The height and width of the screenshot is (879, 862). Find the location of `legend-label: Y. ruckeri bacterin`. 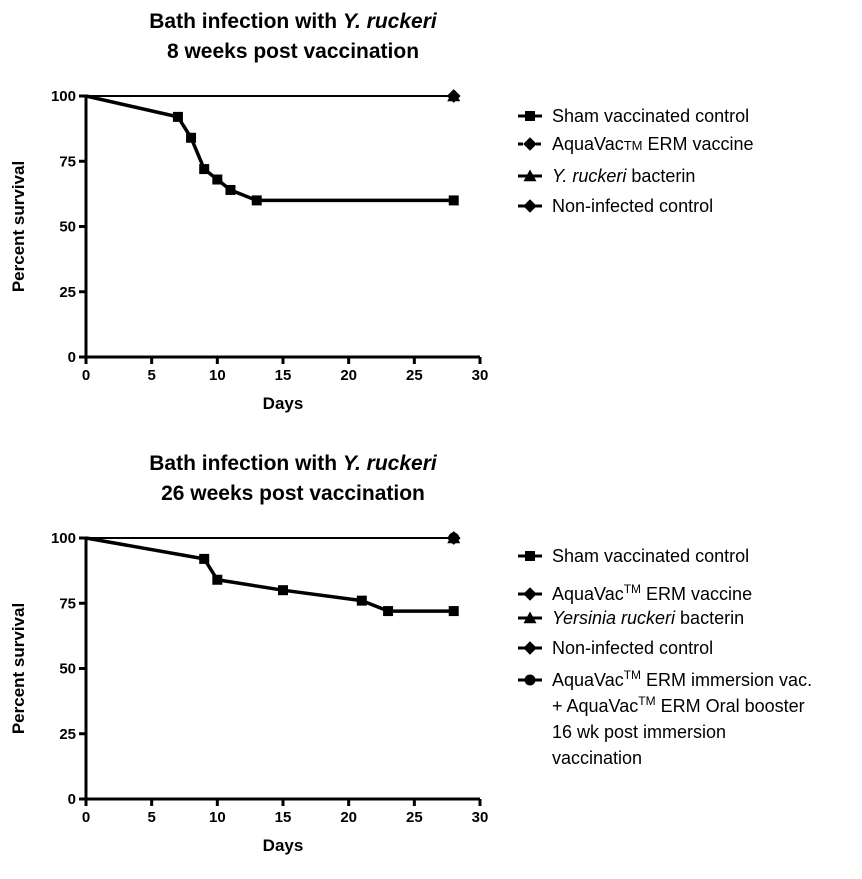

legend-label: Y. ruckeri bacterin is located at coordinates (623, 176).